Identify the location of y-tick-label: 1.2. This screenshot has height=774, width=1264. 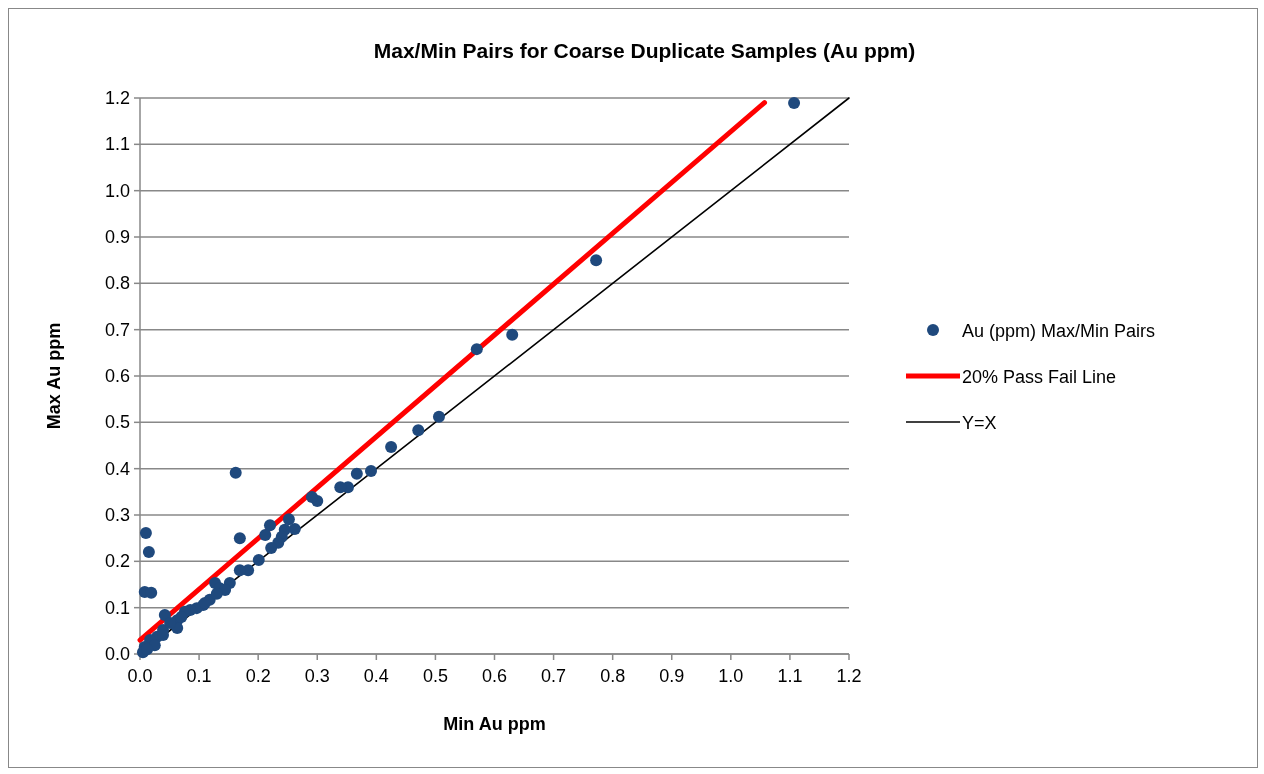
(117, 98).